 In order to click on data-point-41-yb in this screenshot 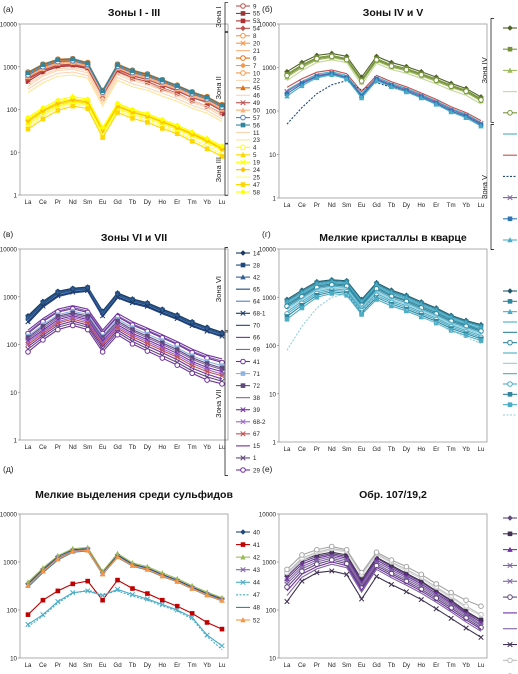, I will do `click(207, 622)`.